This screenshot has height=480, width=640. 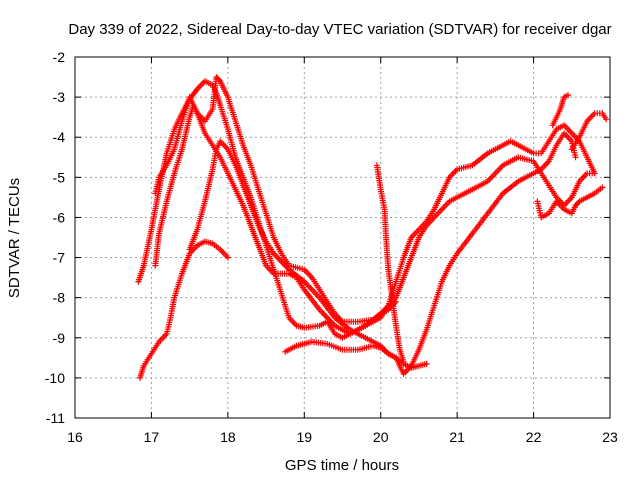 I want to click on x-tick-label: 21, so click(x=457, y=437).